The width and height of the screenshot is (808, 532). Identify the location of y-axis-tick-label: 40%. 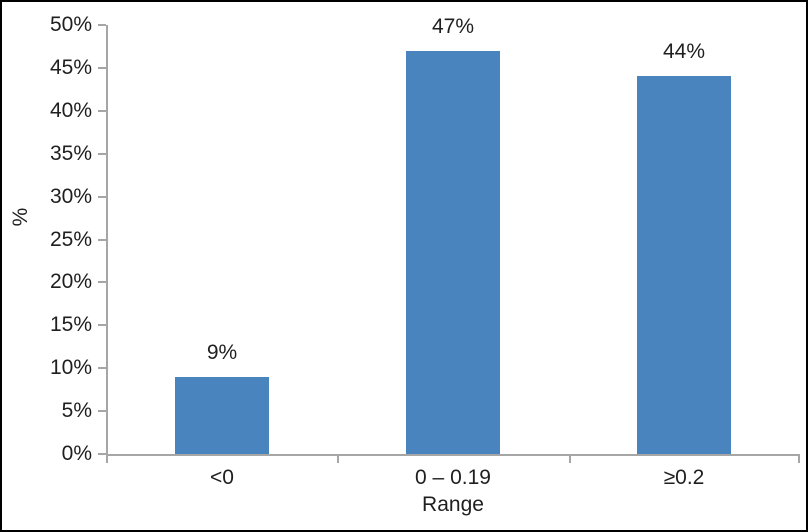
(70, 110).